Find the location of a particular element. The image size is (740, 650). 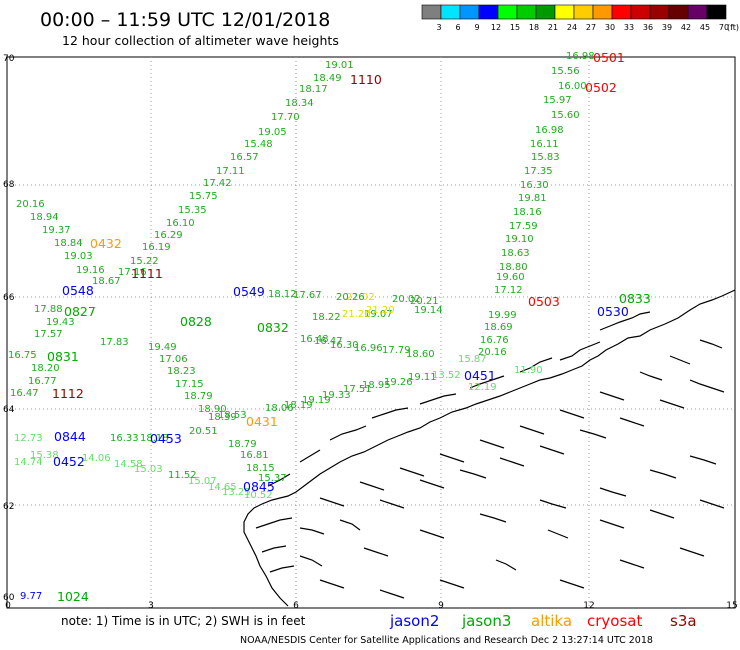

longitude-label: 12 is located at coordinates (588, 606).